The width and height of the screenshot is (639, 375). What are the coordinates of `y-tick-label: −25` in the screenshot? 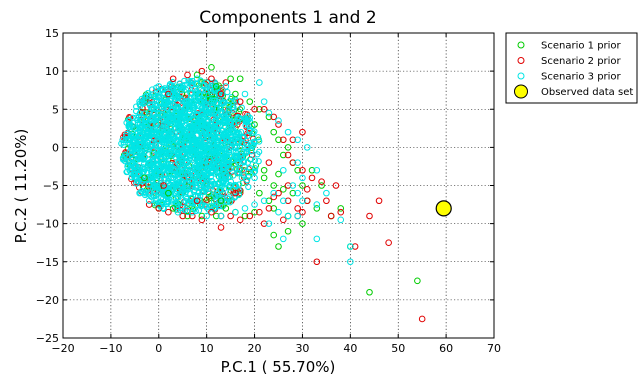 It's located at (47, 338).